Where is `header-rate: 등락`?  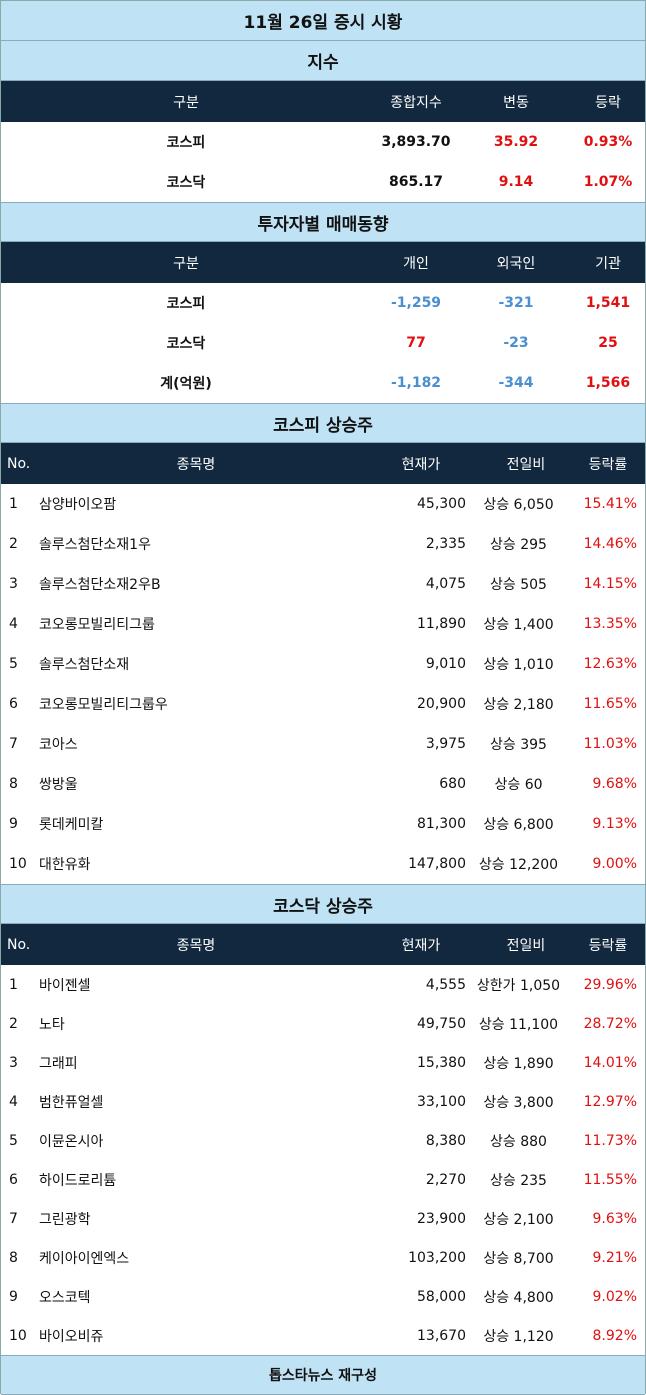 header-rate: 등락 is located at coordinates (608, 102).